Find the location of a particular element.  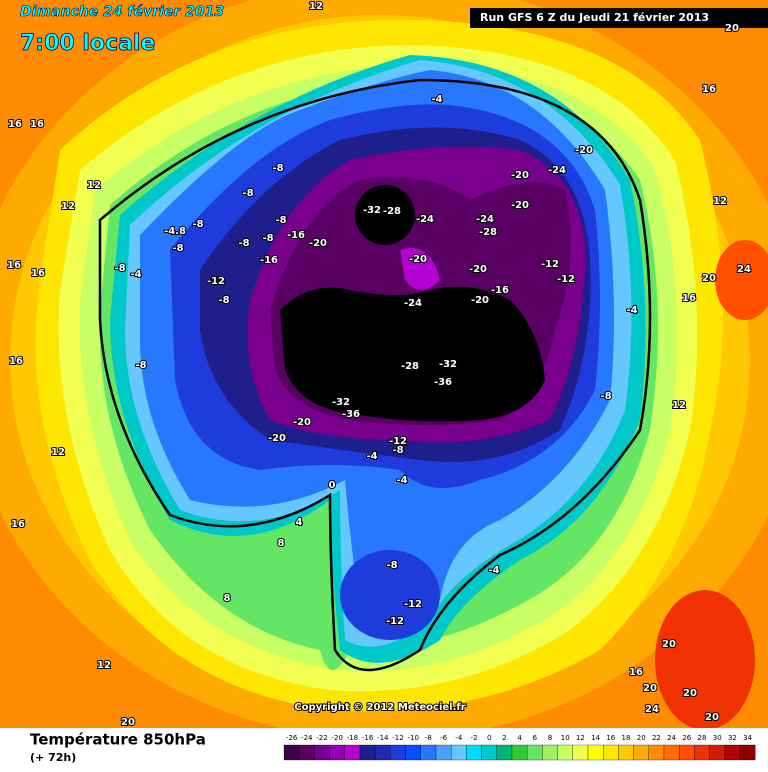

scale-label: -16 is located at coordinates (368, 738).